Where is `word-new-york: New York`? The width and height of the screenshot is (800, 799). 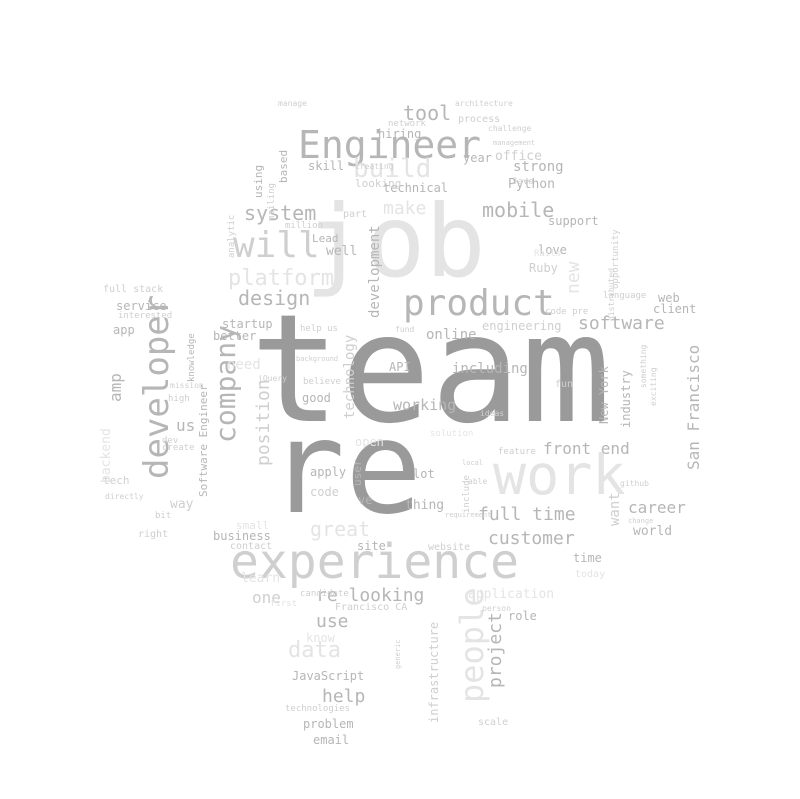
word-new-york: New York is located at coordinates (604, 394).